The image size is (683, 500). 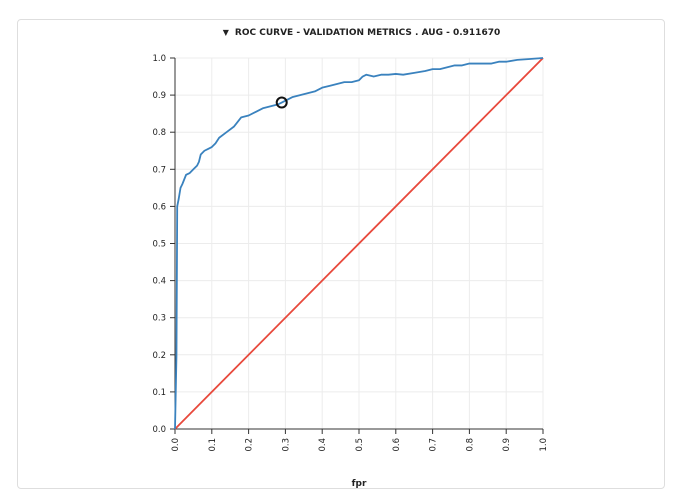 I want to click on y-tick-label: 0.6, so click(x=159, y=207).